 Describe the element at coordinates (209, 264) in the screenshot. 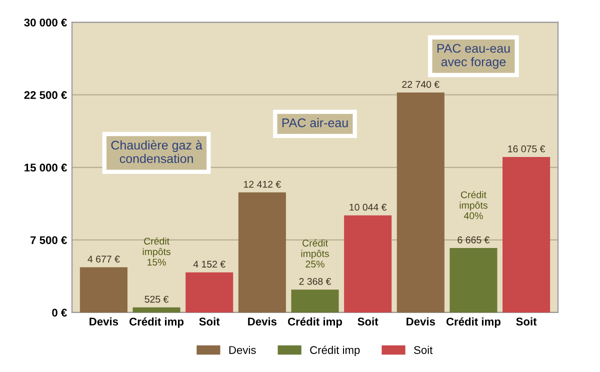

I see `data-label: 4 152 €` at that location.